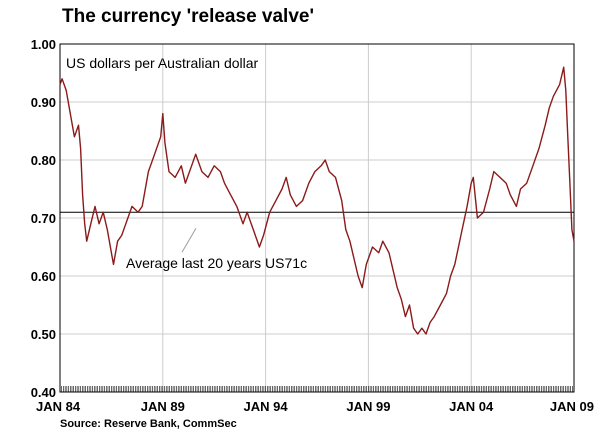 This screenshot has width=603, height=432. Describe the element at coordinates (216, 263) in the screenshot. I see `average-reference-label: Average last 20 years US71c` at that location.